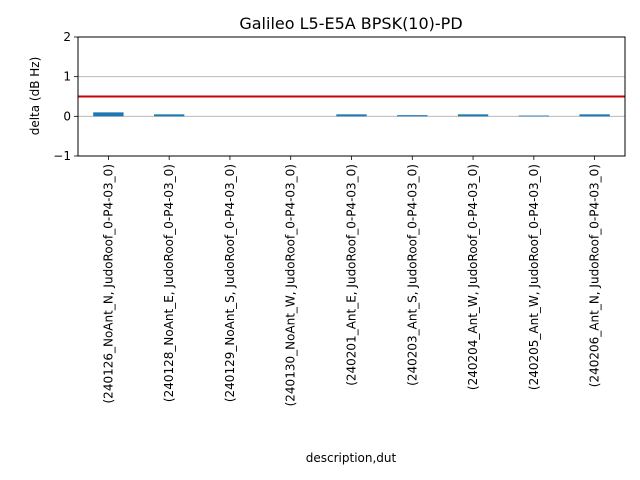  I want to click on x-tick-label-8: (240205_Ant_W, JudoRoof_0-P4-03_0), so click(534, 277).